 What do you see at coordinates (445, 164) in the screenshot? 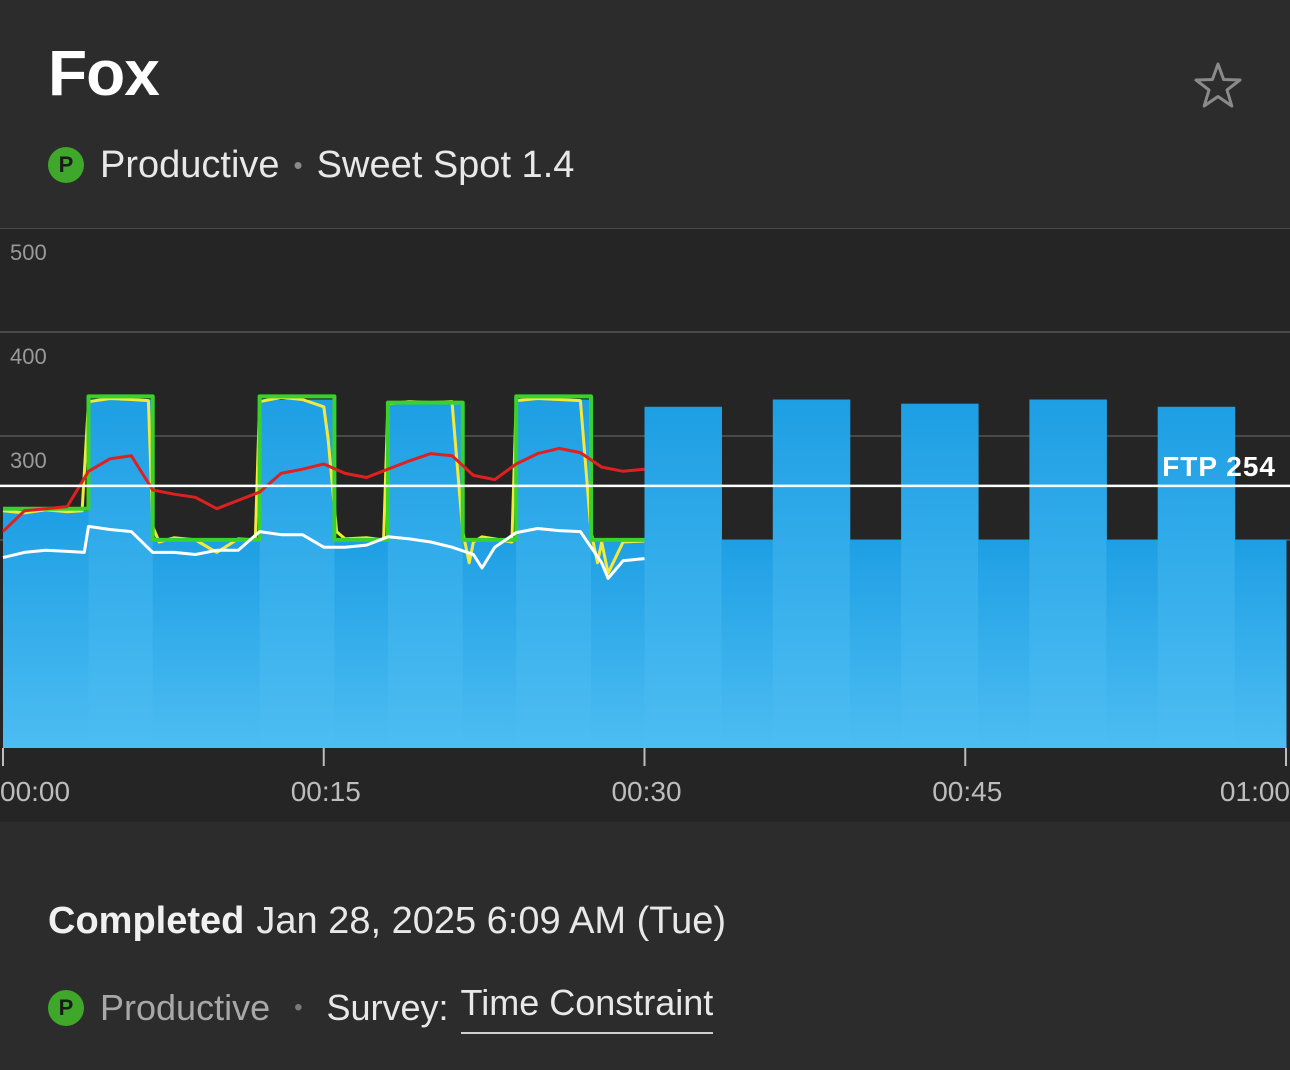
I see `workout-type: Sweet Spot 1.4` at bounding box center [445, 164].